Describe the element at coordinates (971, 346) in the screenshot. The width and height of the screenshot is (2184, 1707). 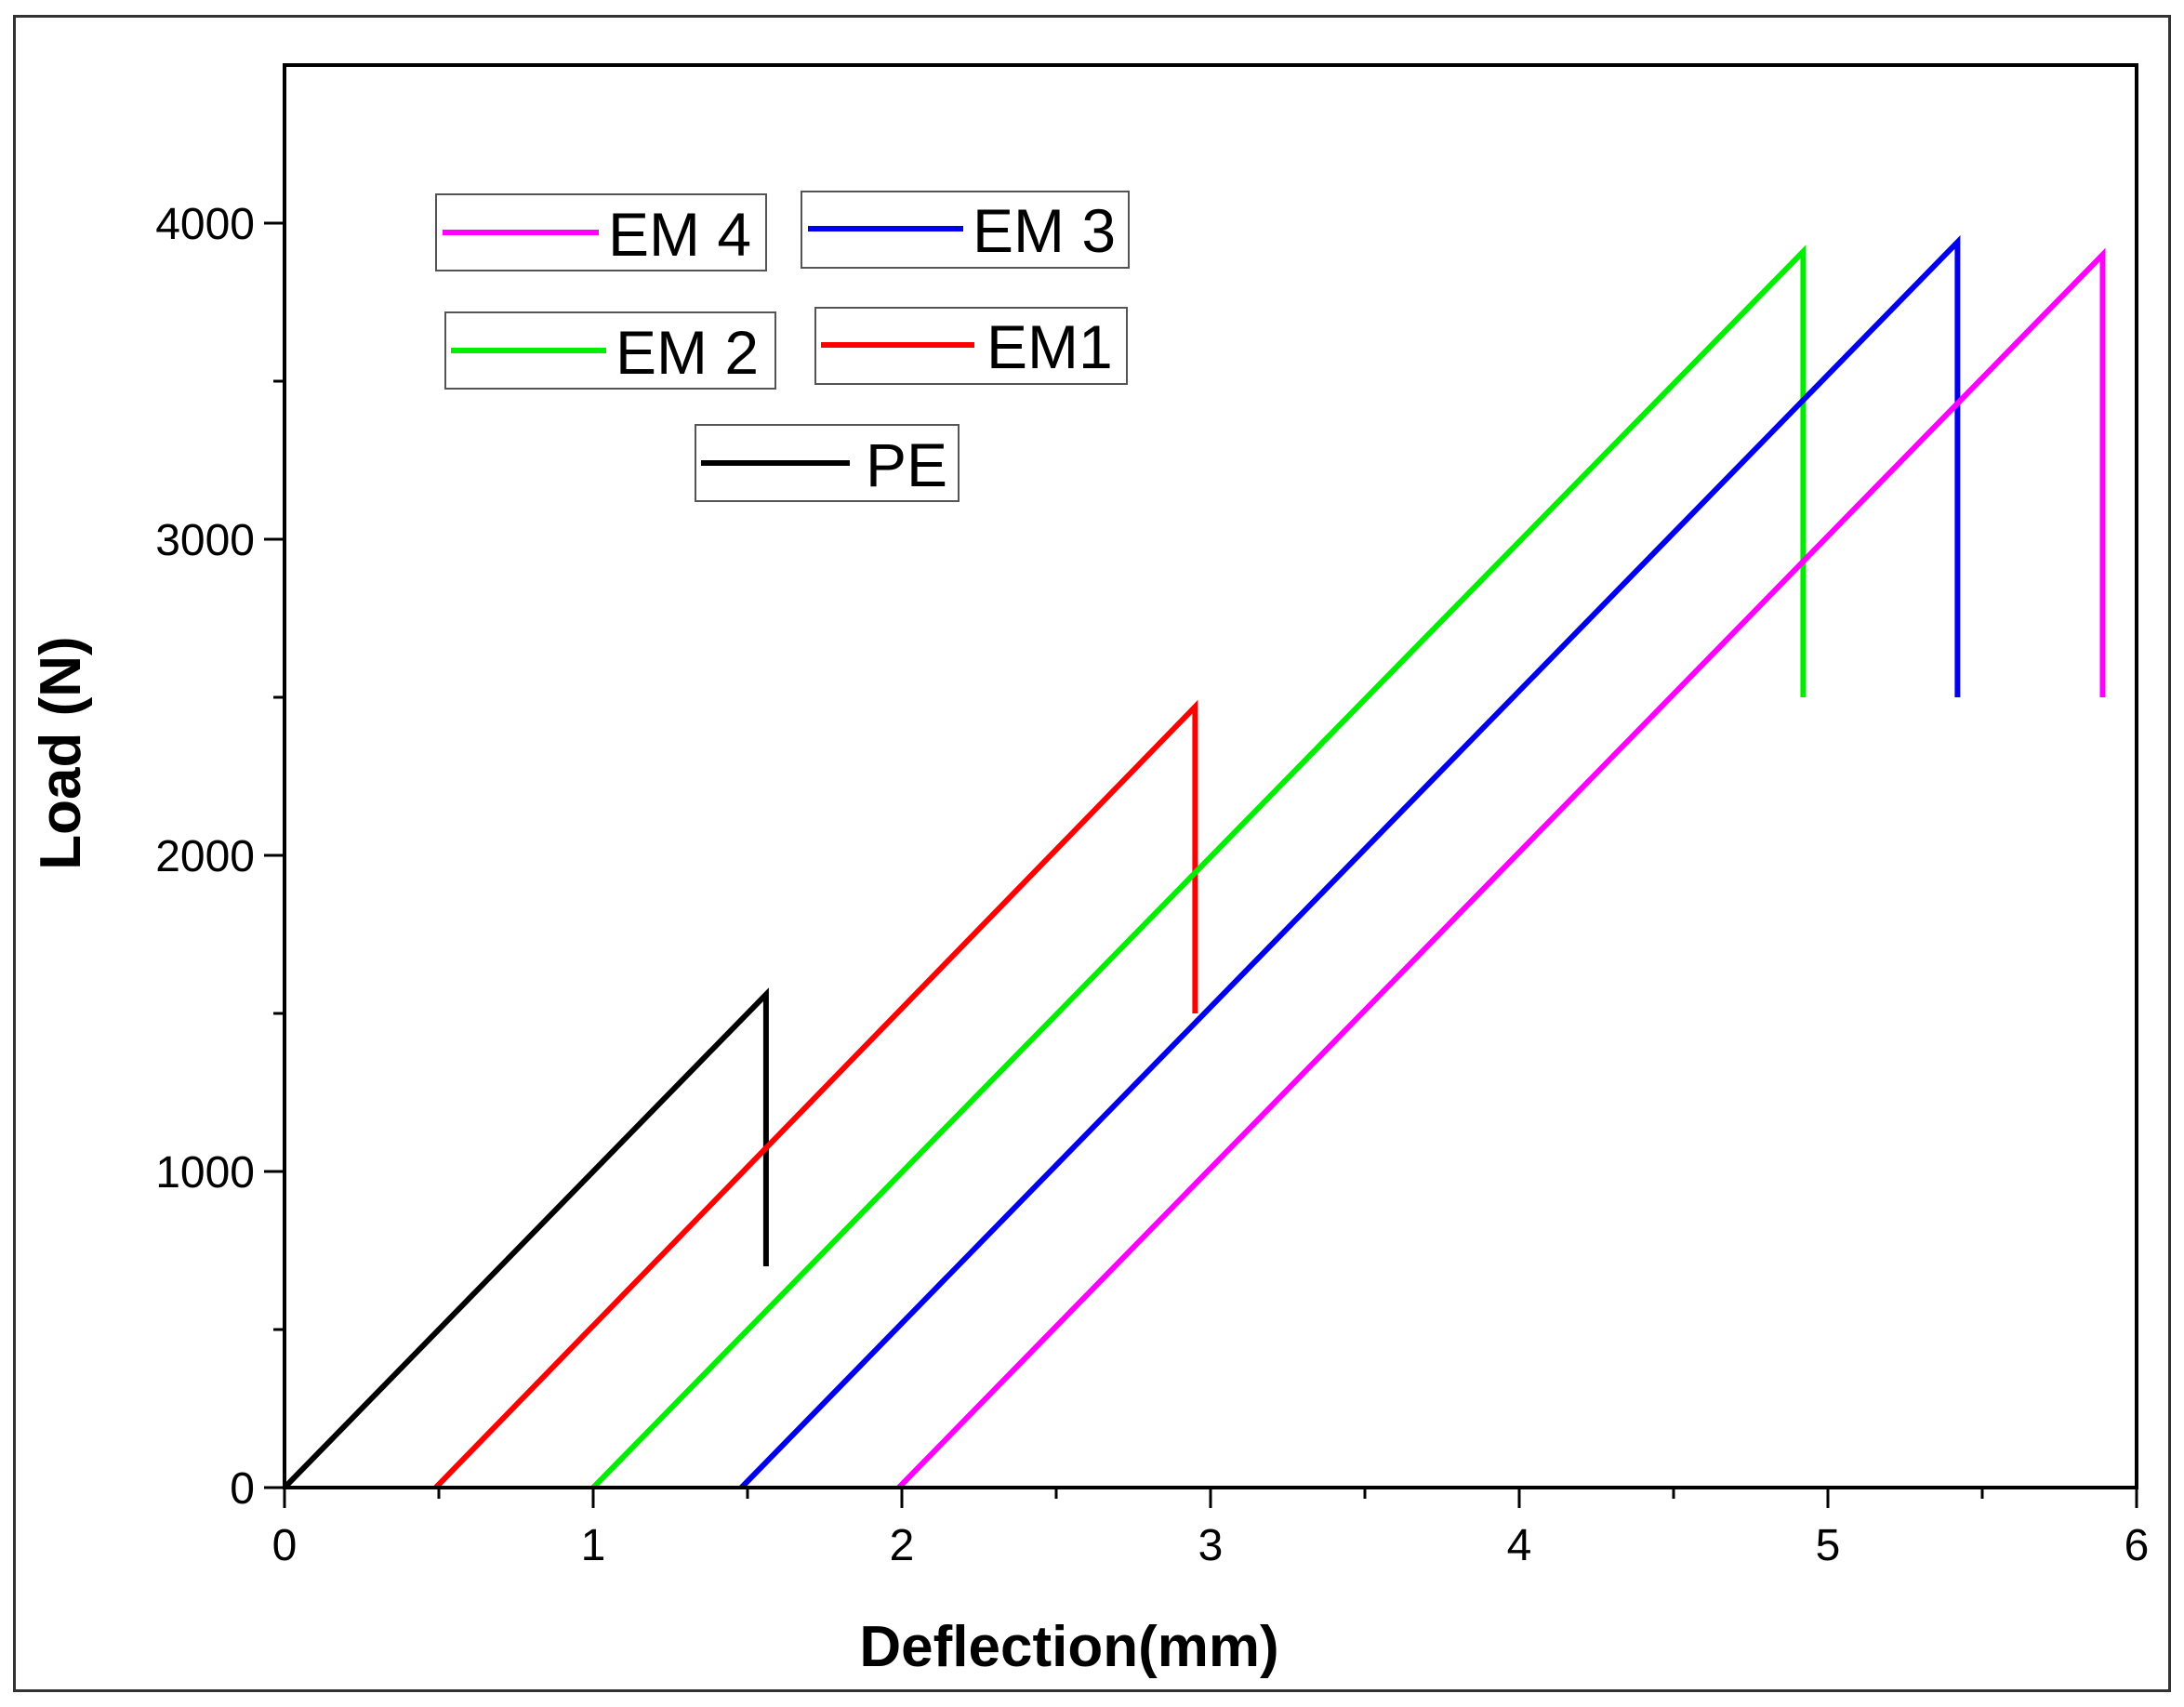
I see `legend-em1: EM1` at that location.